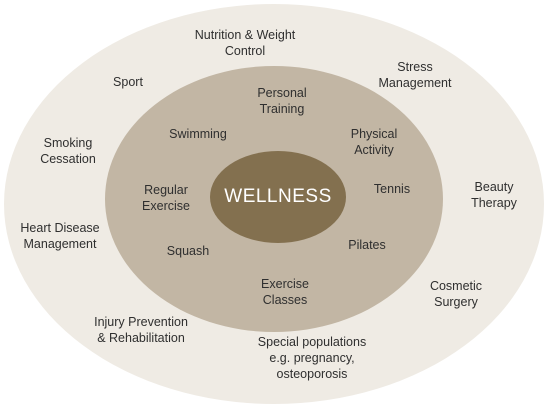 The image size is (548, 408). Describe the element at coordinates (374, 150) in the screenshot. I see `label-line: Activity` at that location.